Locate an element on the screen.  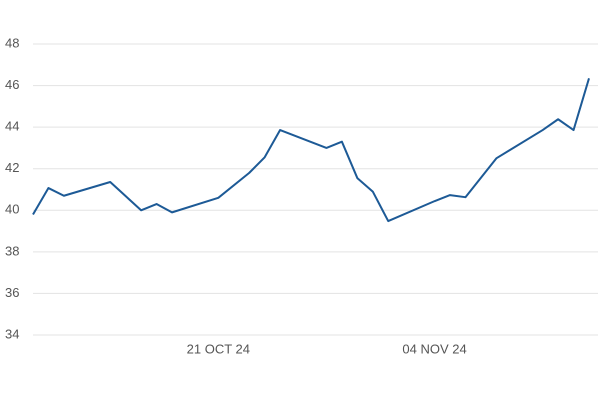
y-tick-label: 46 is located at coordinates (12, 84).